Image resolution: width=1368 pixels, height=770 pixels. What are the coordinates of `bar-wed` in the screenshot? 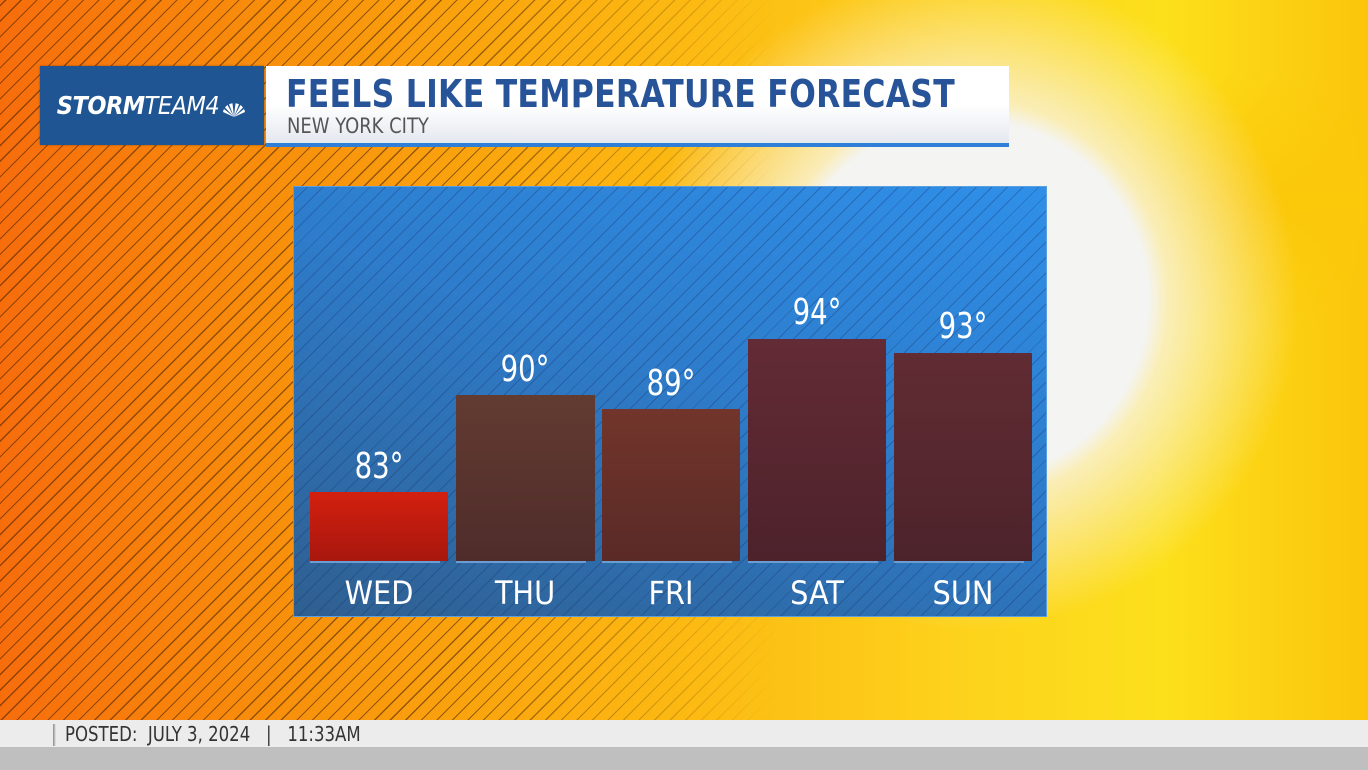 It's located at (379, 526).